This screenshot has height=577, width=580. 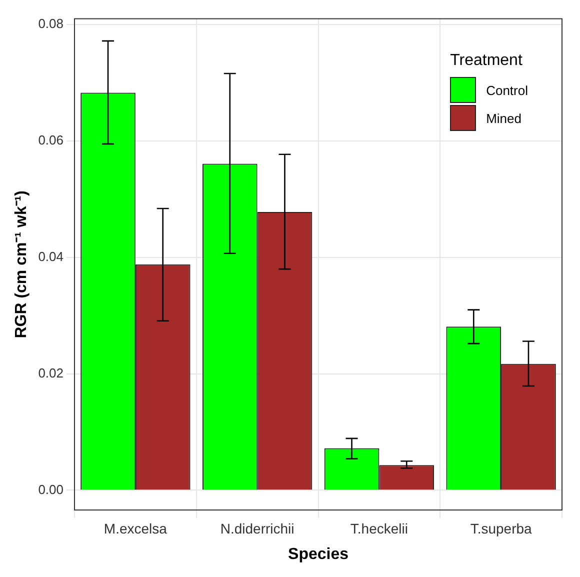 What do you see at coordinates (379, 528) in the screenshot?
I see `x-tick-label: T.heckelii` at bounding box center [379, 528].